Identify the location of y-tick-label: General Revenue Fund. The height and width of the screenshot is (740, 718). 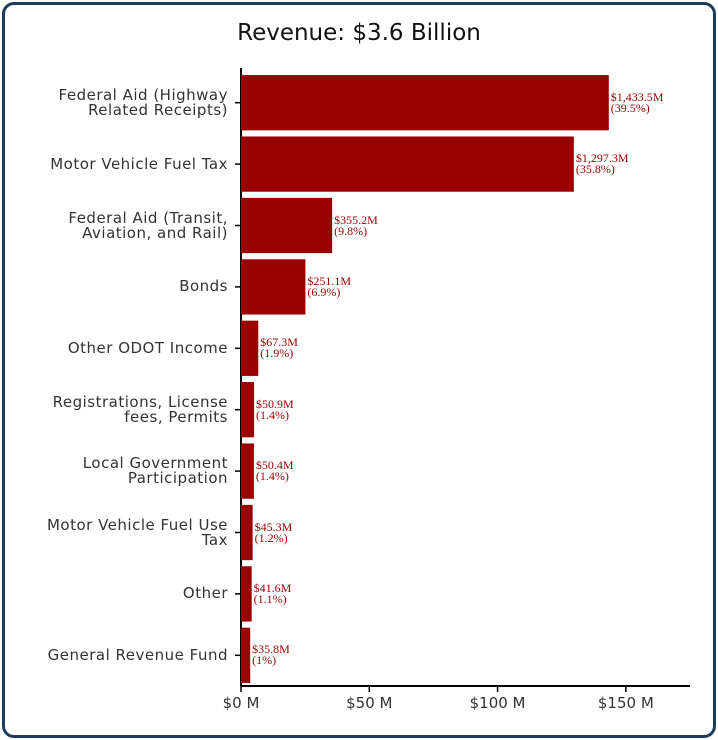
(137, 654).